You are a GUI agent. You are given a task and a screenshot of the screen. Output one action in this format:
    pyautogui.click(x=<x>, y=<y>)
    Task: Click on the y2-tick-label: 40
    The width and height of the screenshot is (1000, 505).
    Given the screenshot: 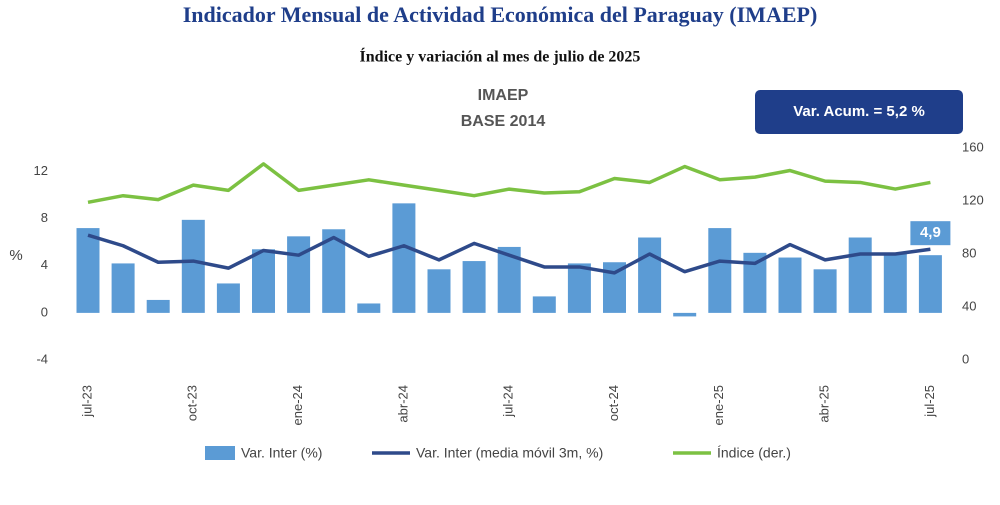 What is the action you would take?
    pyautogui.click(x=969, y=305)
    